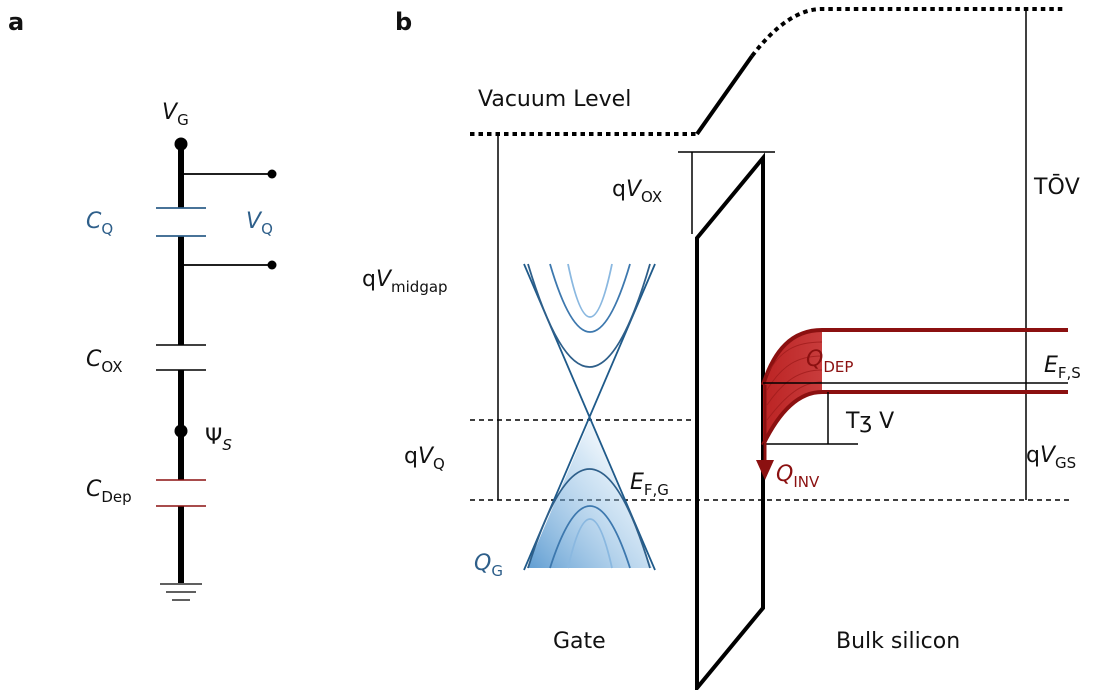 Image resolution: width=1102 pixels, height=690 pixels. Describe the element at coordinates (1051, 457) in the screenshot. I see `qvgs-label: qVGS` at that location.